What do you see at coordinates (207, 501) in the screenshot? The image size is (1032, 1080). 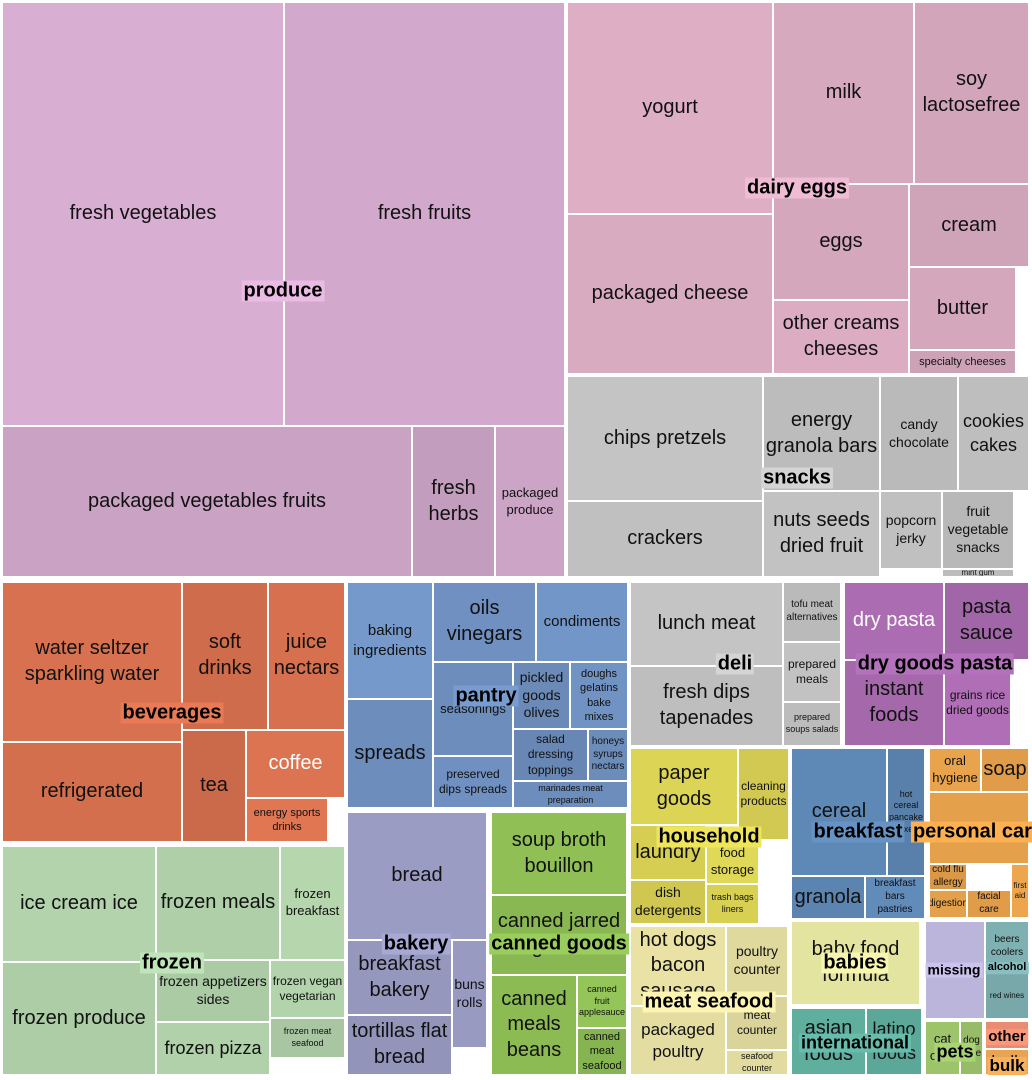 I see `treemap-cell-packaged-vegetables-fruits: packaged vegetables fruits` at bounding box center [207, 501].